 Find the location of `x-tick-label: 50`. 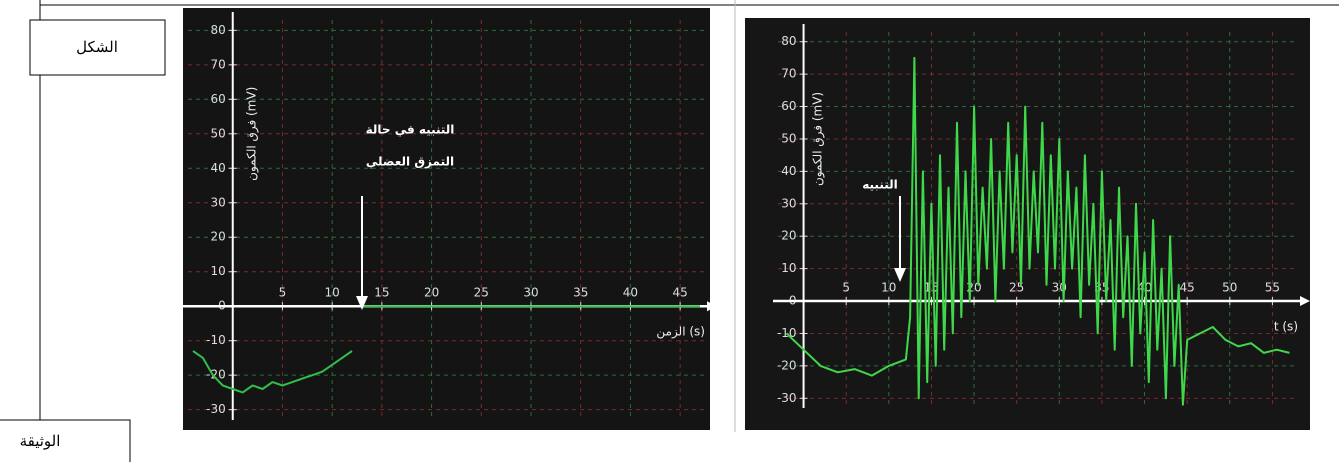

x-tick-label: 50 is located at coordinates (1229, 288).